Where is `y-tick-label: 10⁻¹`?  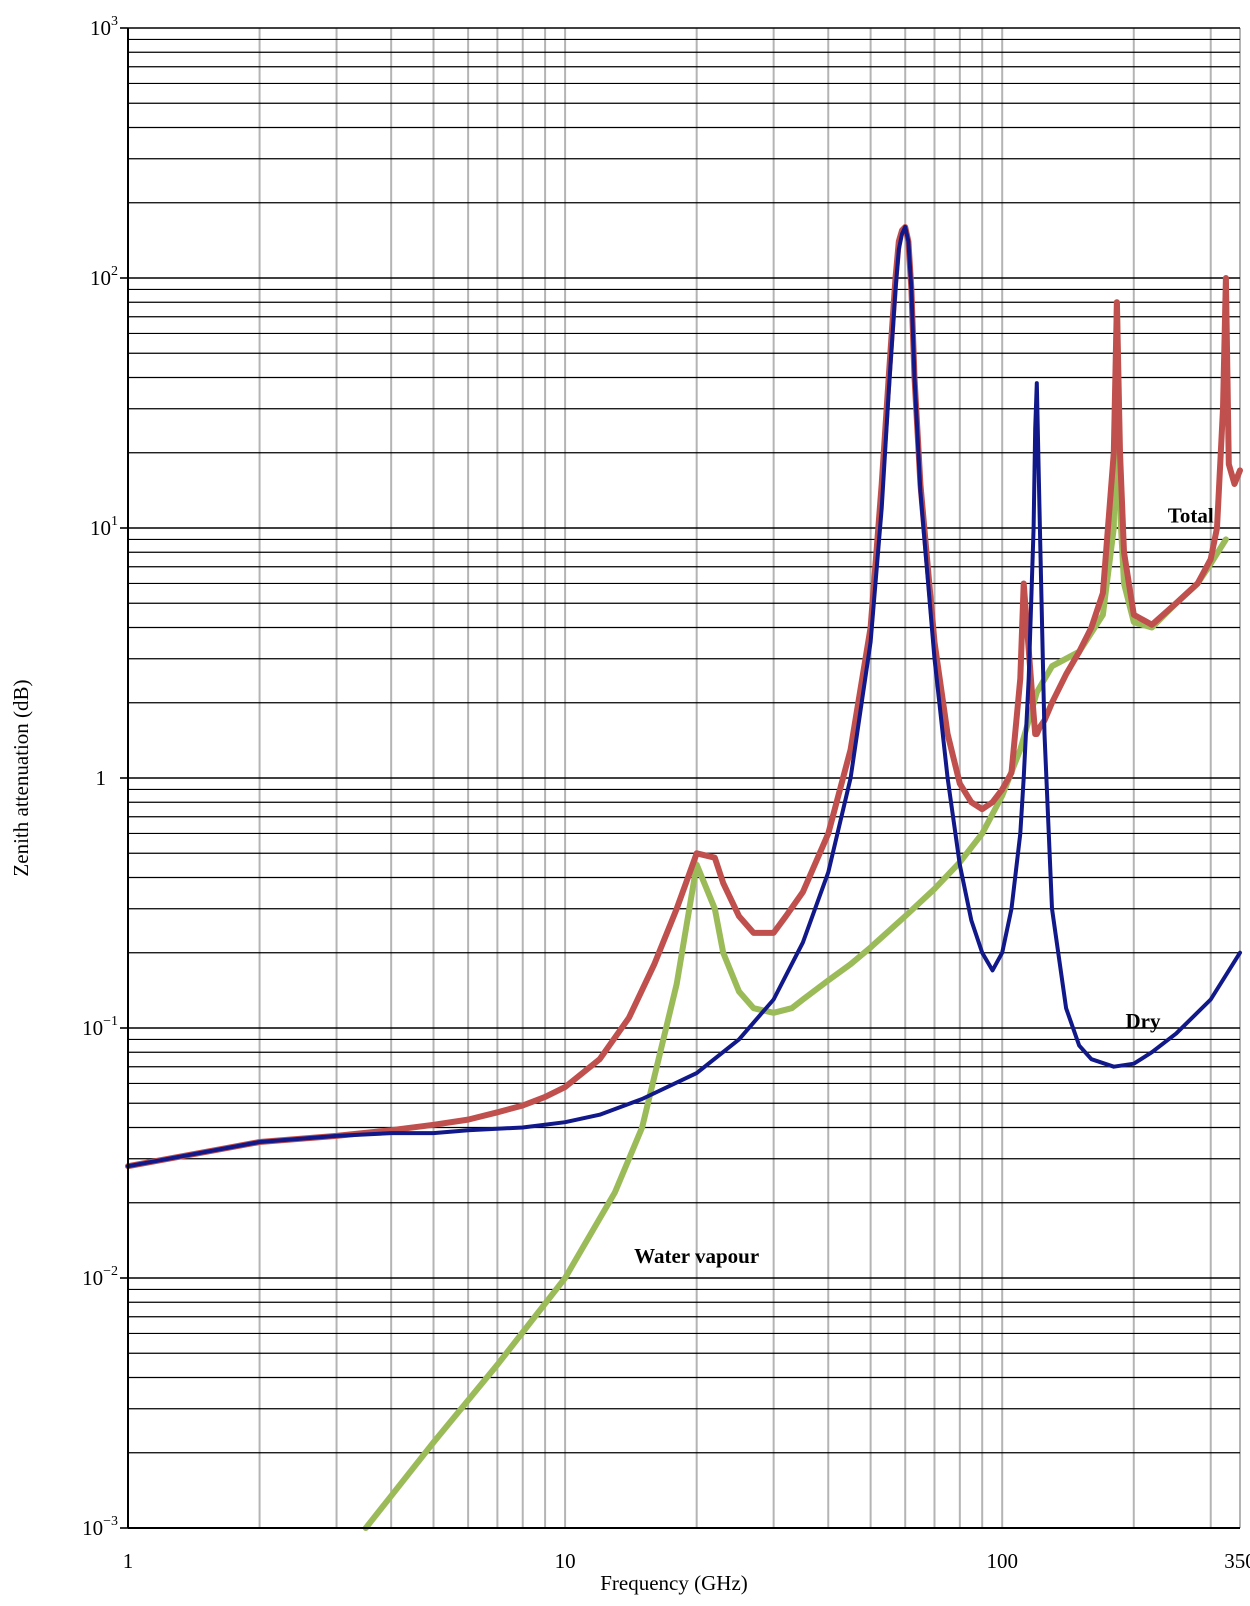
y-tick-label: 10⁻¹ is located at coordinates (100, 1027).